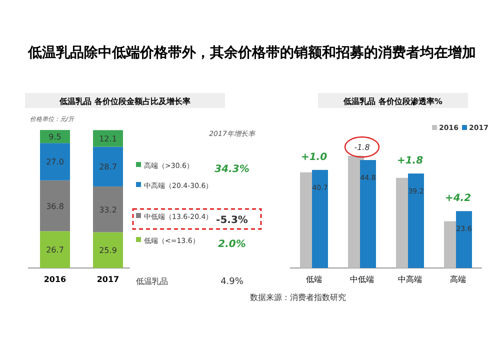  I want to click on data-label: 12.1, so click(108, 139).